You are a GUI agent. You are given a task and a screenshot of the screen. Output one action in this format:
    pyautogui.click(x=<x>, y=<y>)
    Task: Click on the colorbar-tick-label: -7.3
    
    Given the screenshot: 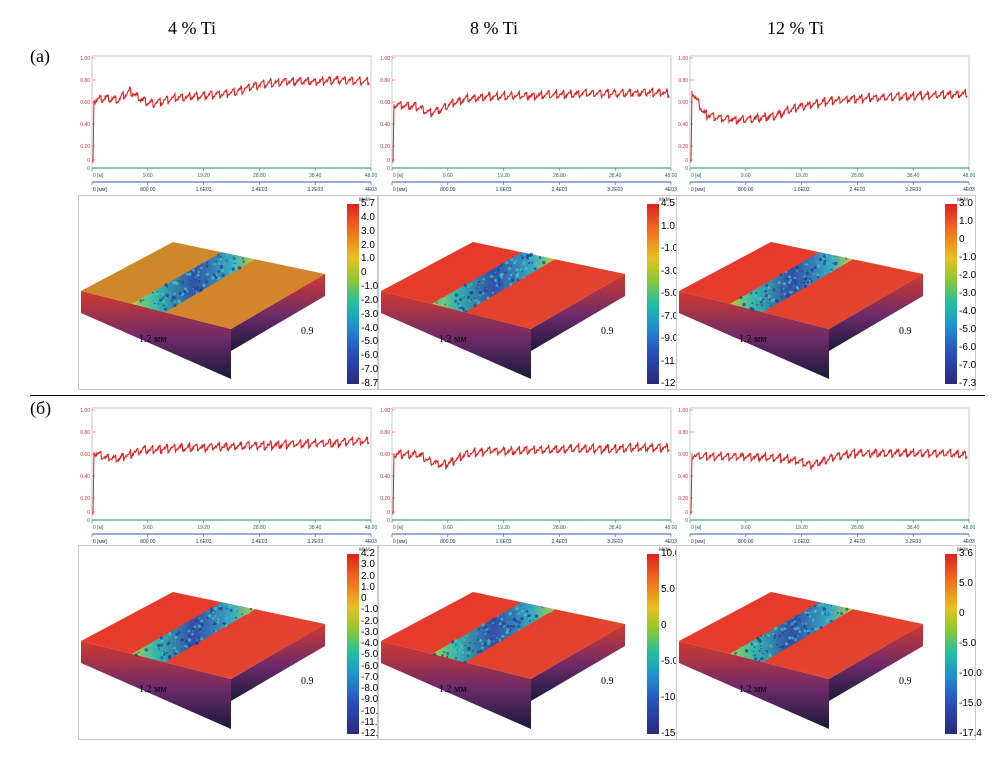 What is the action you would take?
    pyautogui.click(x=968, y=383)
    